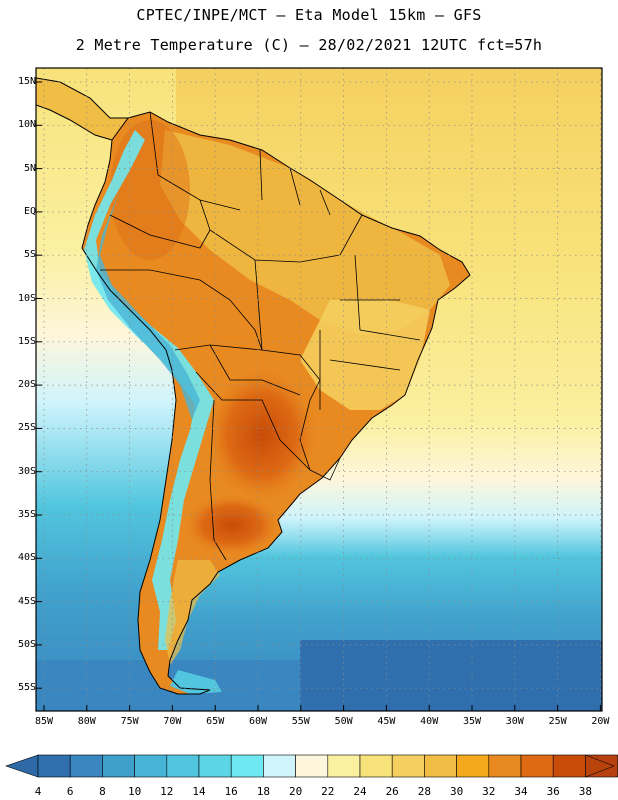 Image resolution: width=618 pixels, height=800 pixels. Describe the element at coordinates (514, 721) in the screenshot. I see `lon-label: 30W` at that location.